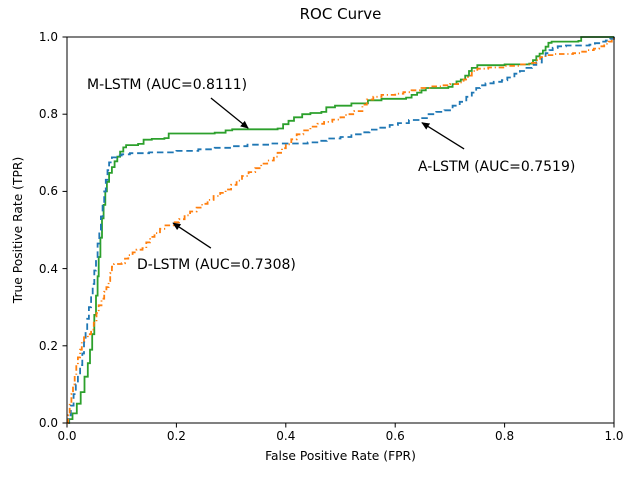 The width and height of the screenshot is (641, 481). What do you see at coordinates (48, 191) in the screenshot?
I see `y-tick-label: 0.6` at bounding box center [48, 191].